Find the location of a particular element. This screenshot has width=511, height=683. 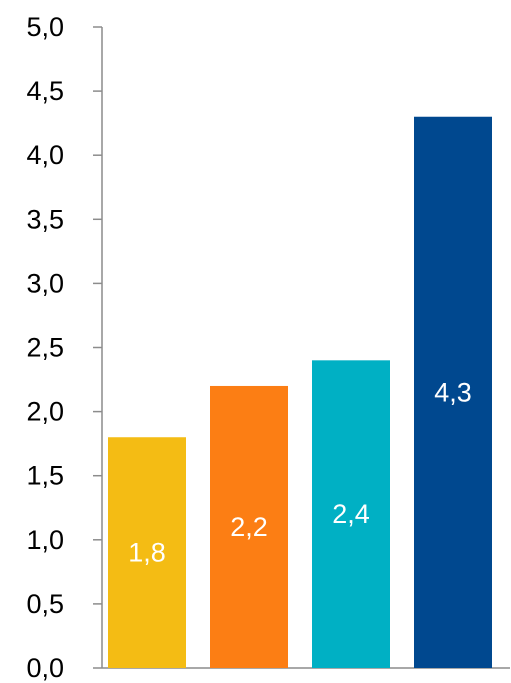

y-tick-label: 3,0 is located at coordinates (45, 283).